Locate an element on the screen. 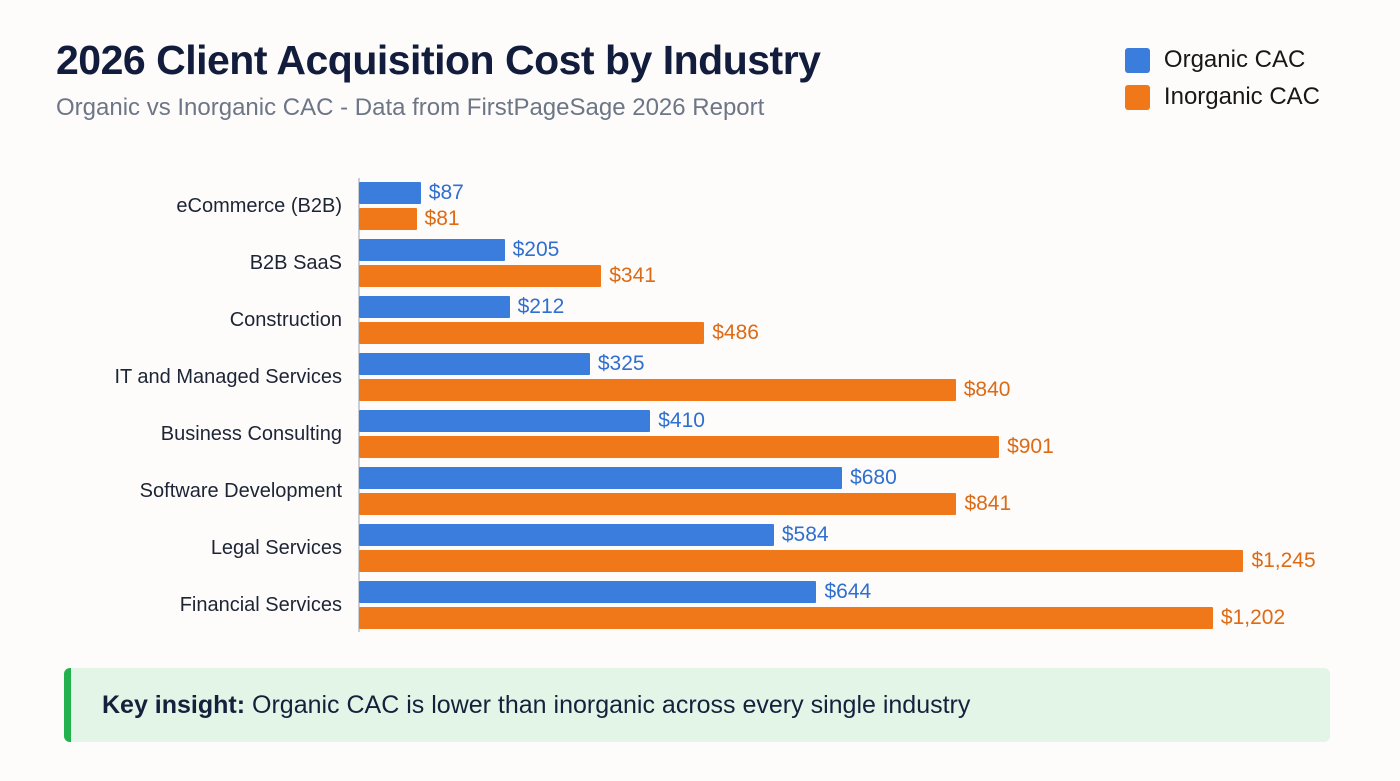 This screenshot has width=1400, height=781. y-axis-line is located at coordinates (359, 405).